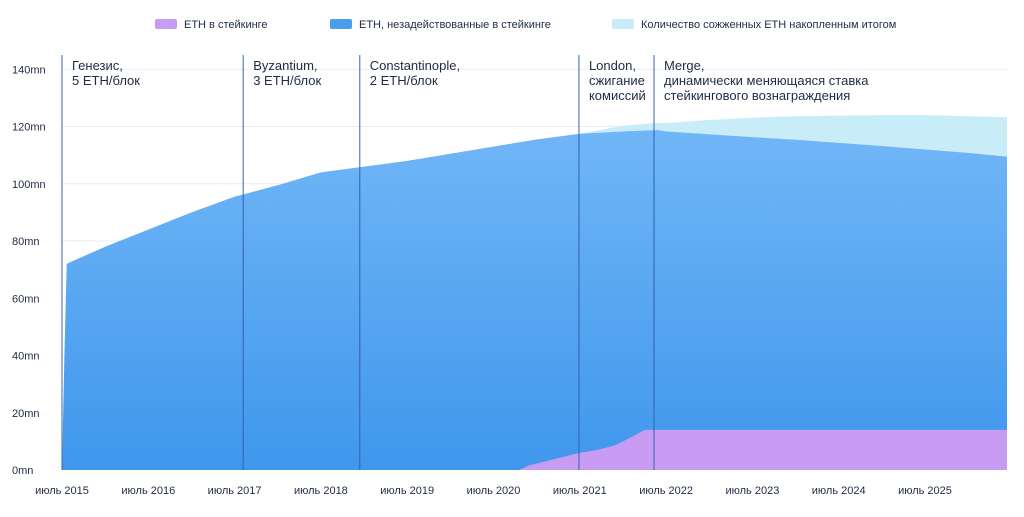 This screenshot has height=517, width=1024. Describe the element at coordinates (757, 95) in the screenshot. I see `event-label: стейкингового вознаграждения` at that location.